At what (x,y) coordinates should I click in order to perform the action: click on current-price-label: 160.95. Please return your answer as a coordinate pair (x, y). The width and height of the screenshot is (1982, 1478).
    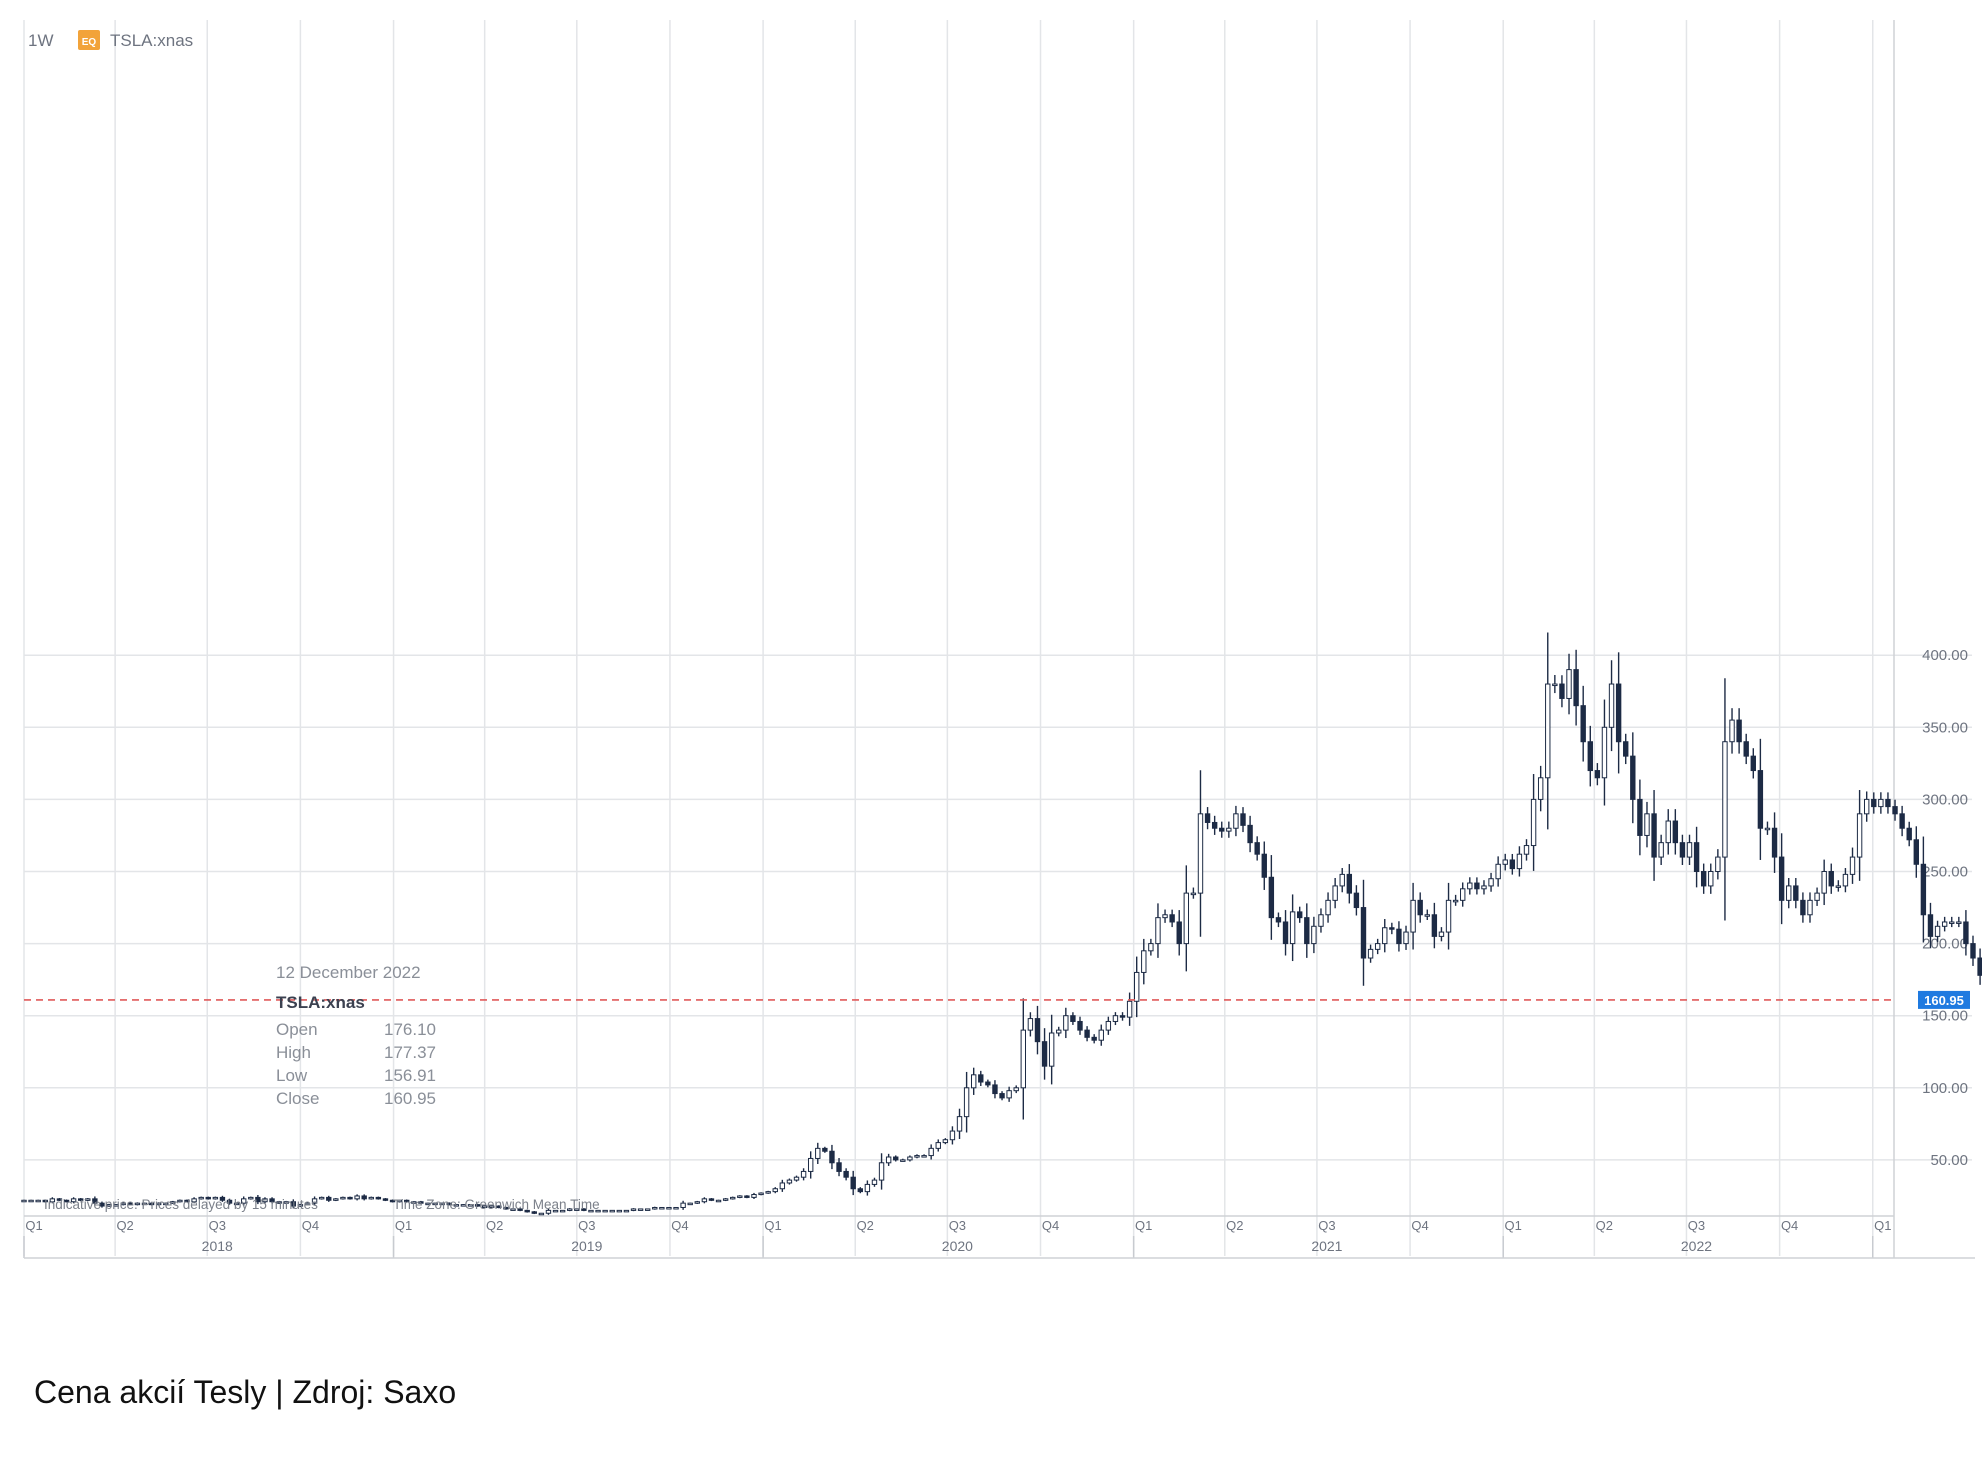
    Looking at the image, I should click on (1944, 1000).